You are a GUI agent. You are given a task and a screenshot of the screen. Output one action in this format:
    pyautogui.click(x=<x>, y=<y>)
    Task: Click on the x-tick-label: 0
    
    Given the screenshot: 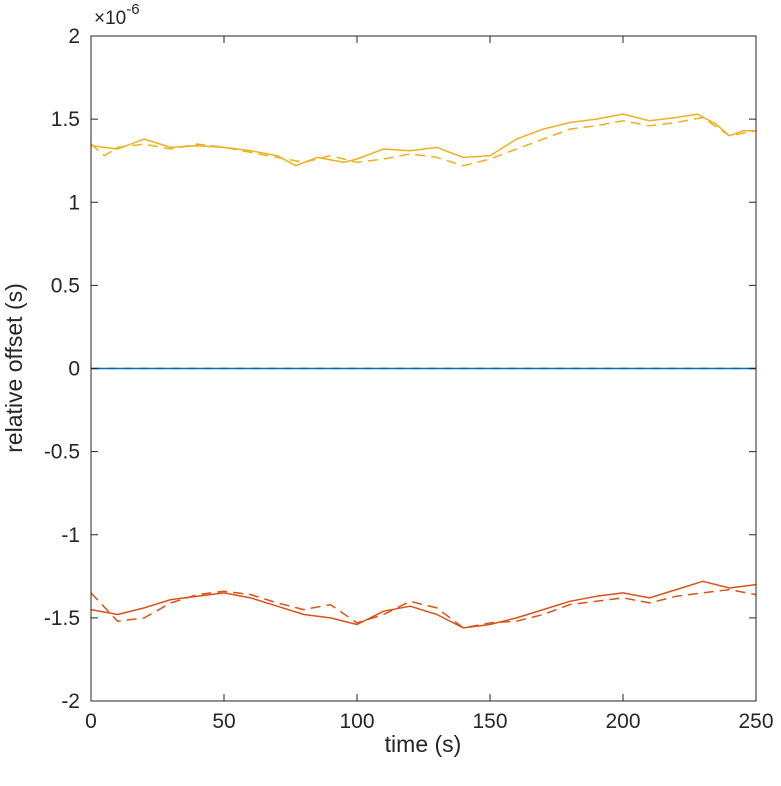 What is the action you would take?
    pyautogui.click(x=91, y=721)
    